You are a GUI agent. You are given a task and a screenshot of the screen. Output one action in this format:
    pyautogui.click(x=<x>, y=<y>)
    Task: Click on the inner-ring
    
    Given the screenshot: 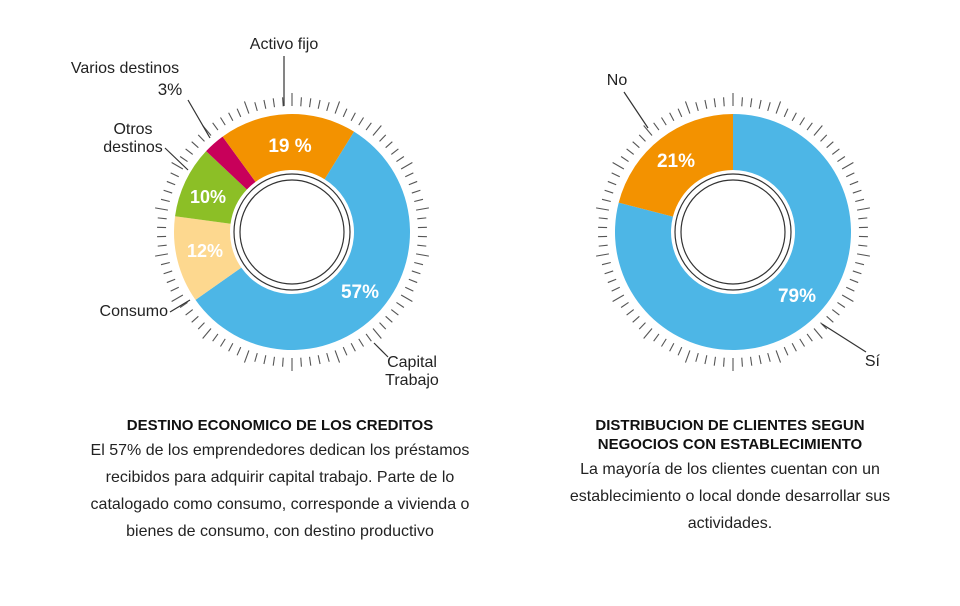 What is the action you would take?
    pyautogui.click(x=733, y=232)
    